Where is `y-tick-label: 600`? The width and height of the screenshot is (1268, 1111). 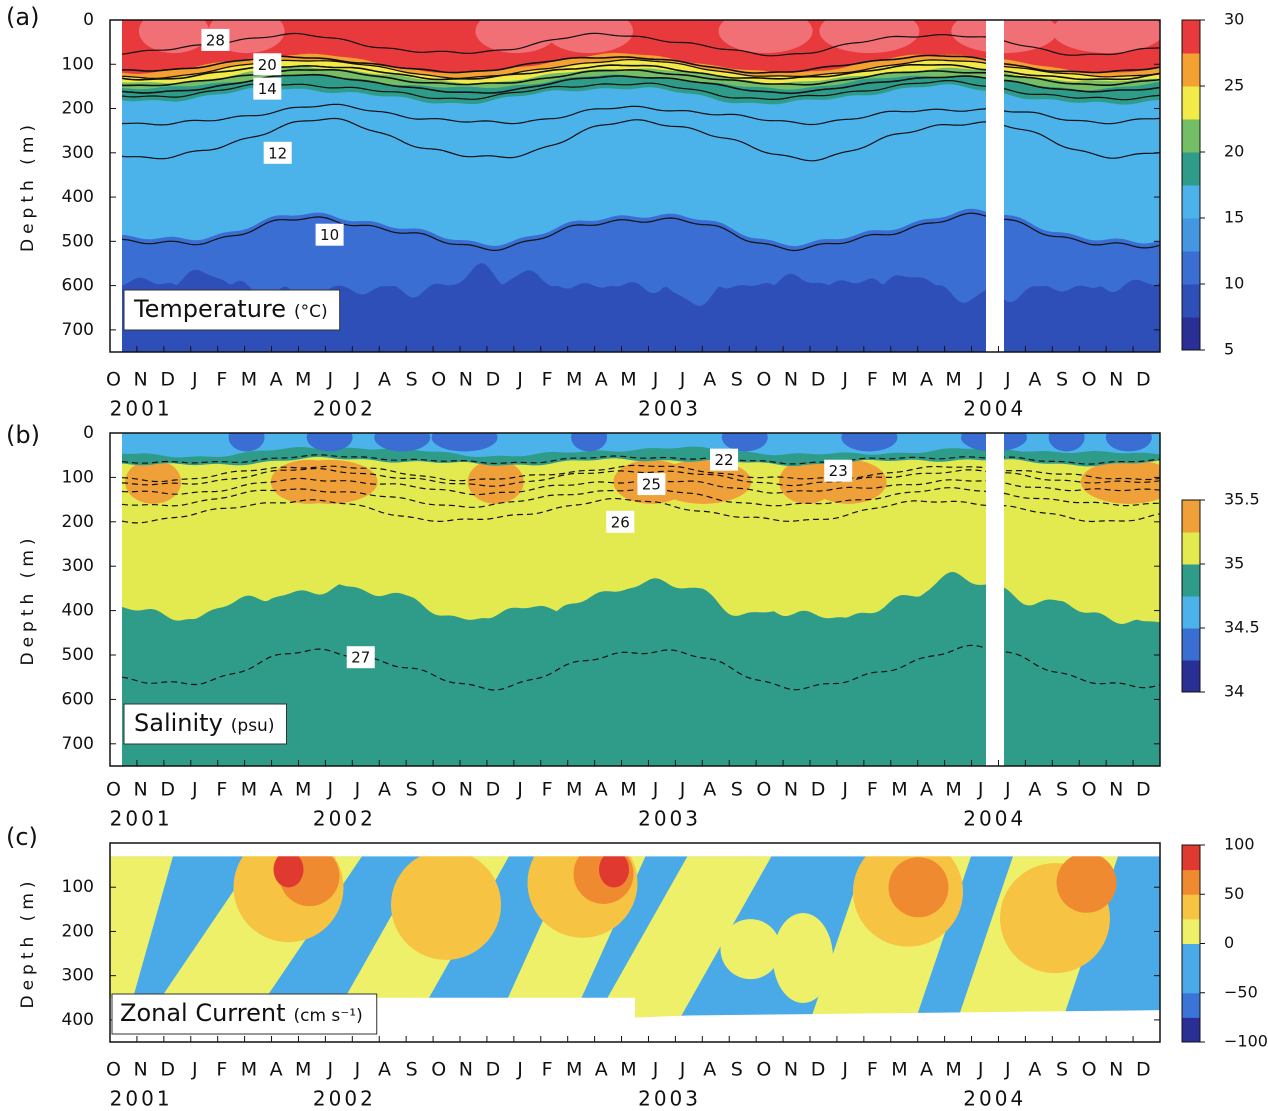
y-tick-label: 600 is located at coordinates (78, 286).